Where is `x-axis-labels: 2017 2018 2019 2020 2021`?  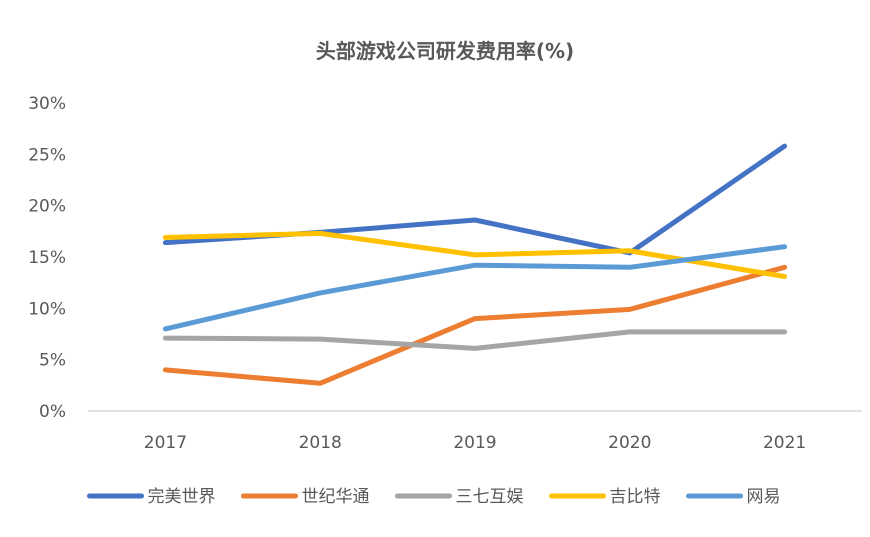 x-axis-labels: 2017 2018 2019 2020 2021 is located at coordinates (475, 443).